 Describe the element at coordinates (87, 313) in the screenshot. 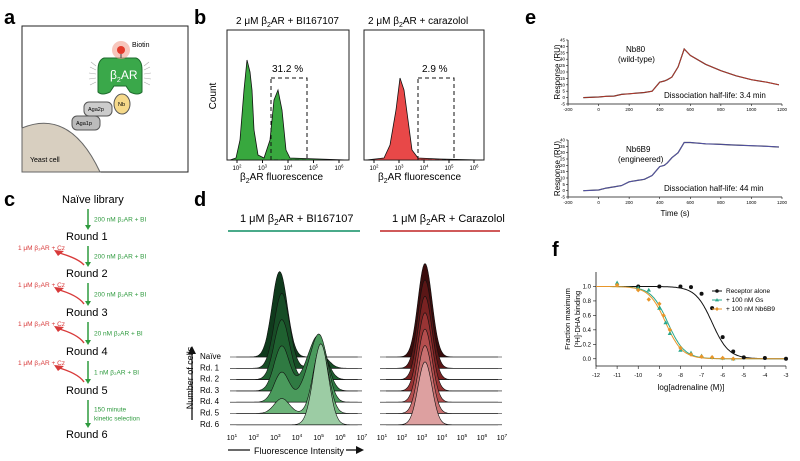

I see `round-label: Round 3` at that location.